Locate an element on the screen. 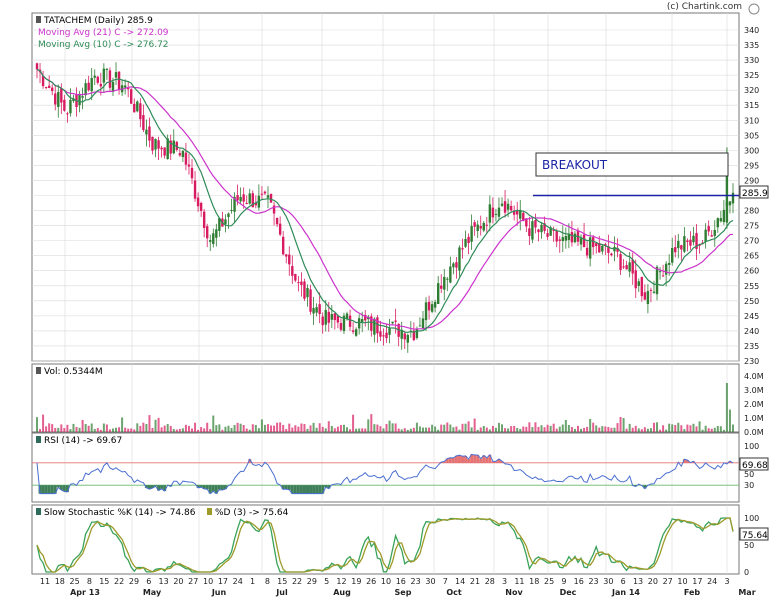  price-title: TATACHEM (Daily) 285.9 is located at coordinates (98, 21).